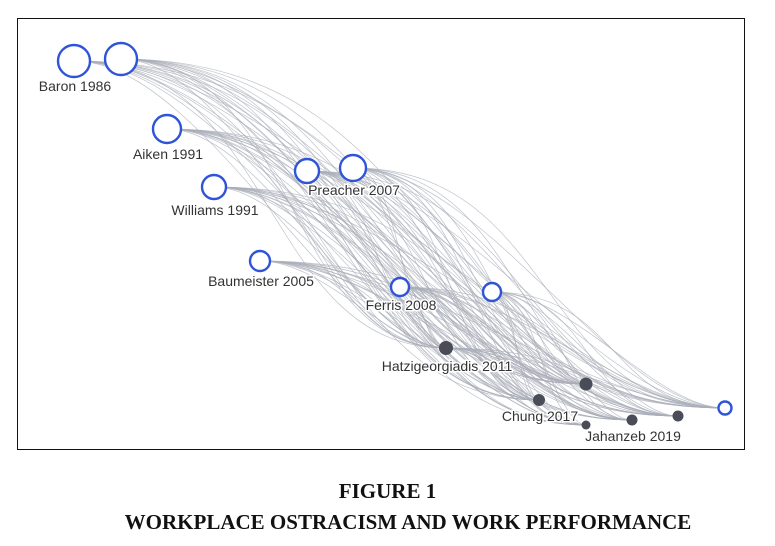 Image resolution: width=775 pixels, height=546 pixels. I want to click on node-label: Jahanzeb 2019, so click(633, 436).